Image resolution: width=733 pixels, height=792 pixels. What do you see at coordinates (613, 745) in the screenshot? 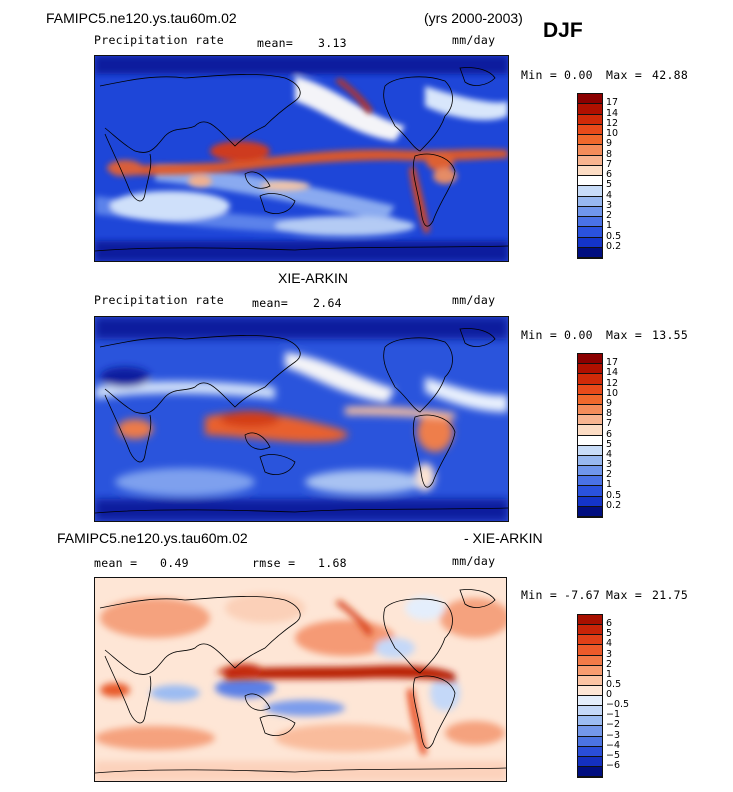
I see `colorbar-tick-label: −4` at bounding box center [613, 745].